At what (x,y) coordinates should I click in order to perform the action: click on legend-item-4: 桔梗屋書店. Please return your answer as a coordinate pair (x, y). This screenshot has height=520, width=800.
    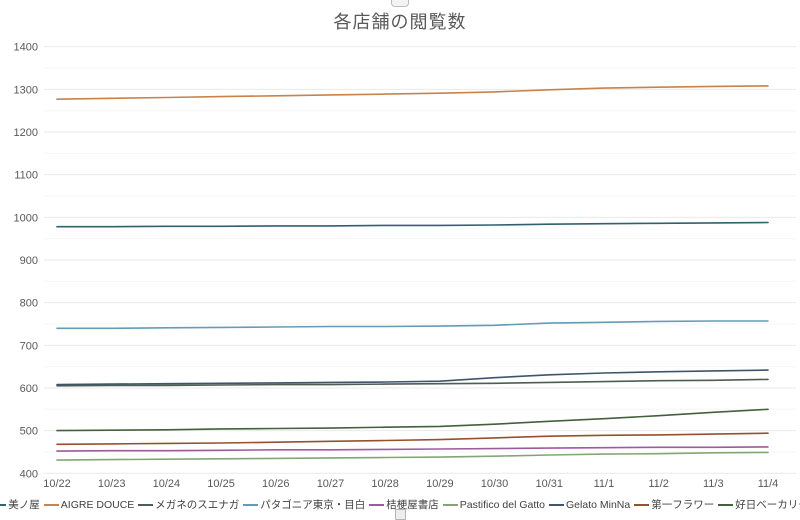
    Looking at the image, I should click on (404, 504).